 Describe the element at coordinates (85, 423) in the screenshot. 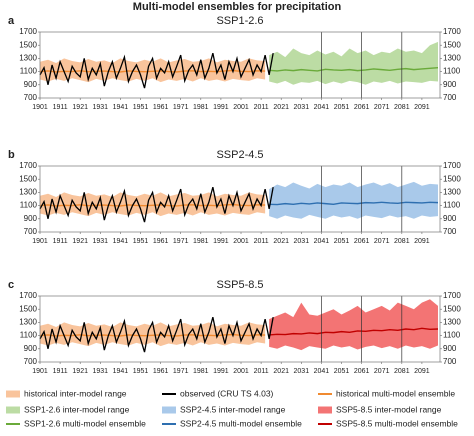

I see `legend-label: SSP1-2.6 multi-model ensemble` at that location.